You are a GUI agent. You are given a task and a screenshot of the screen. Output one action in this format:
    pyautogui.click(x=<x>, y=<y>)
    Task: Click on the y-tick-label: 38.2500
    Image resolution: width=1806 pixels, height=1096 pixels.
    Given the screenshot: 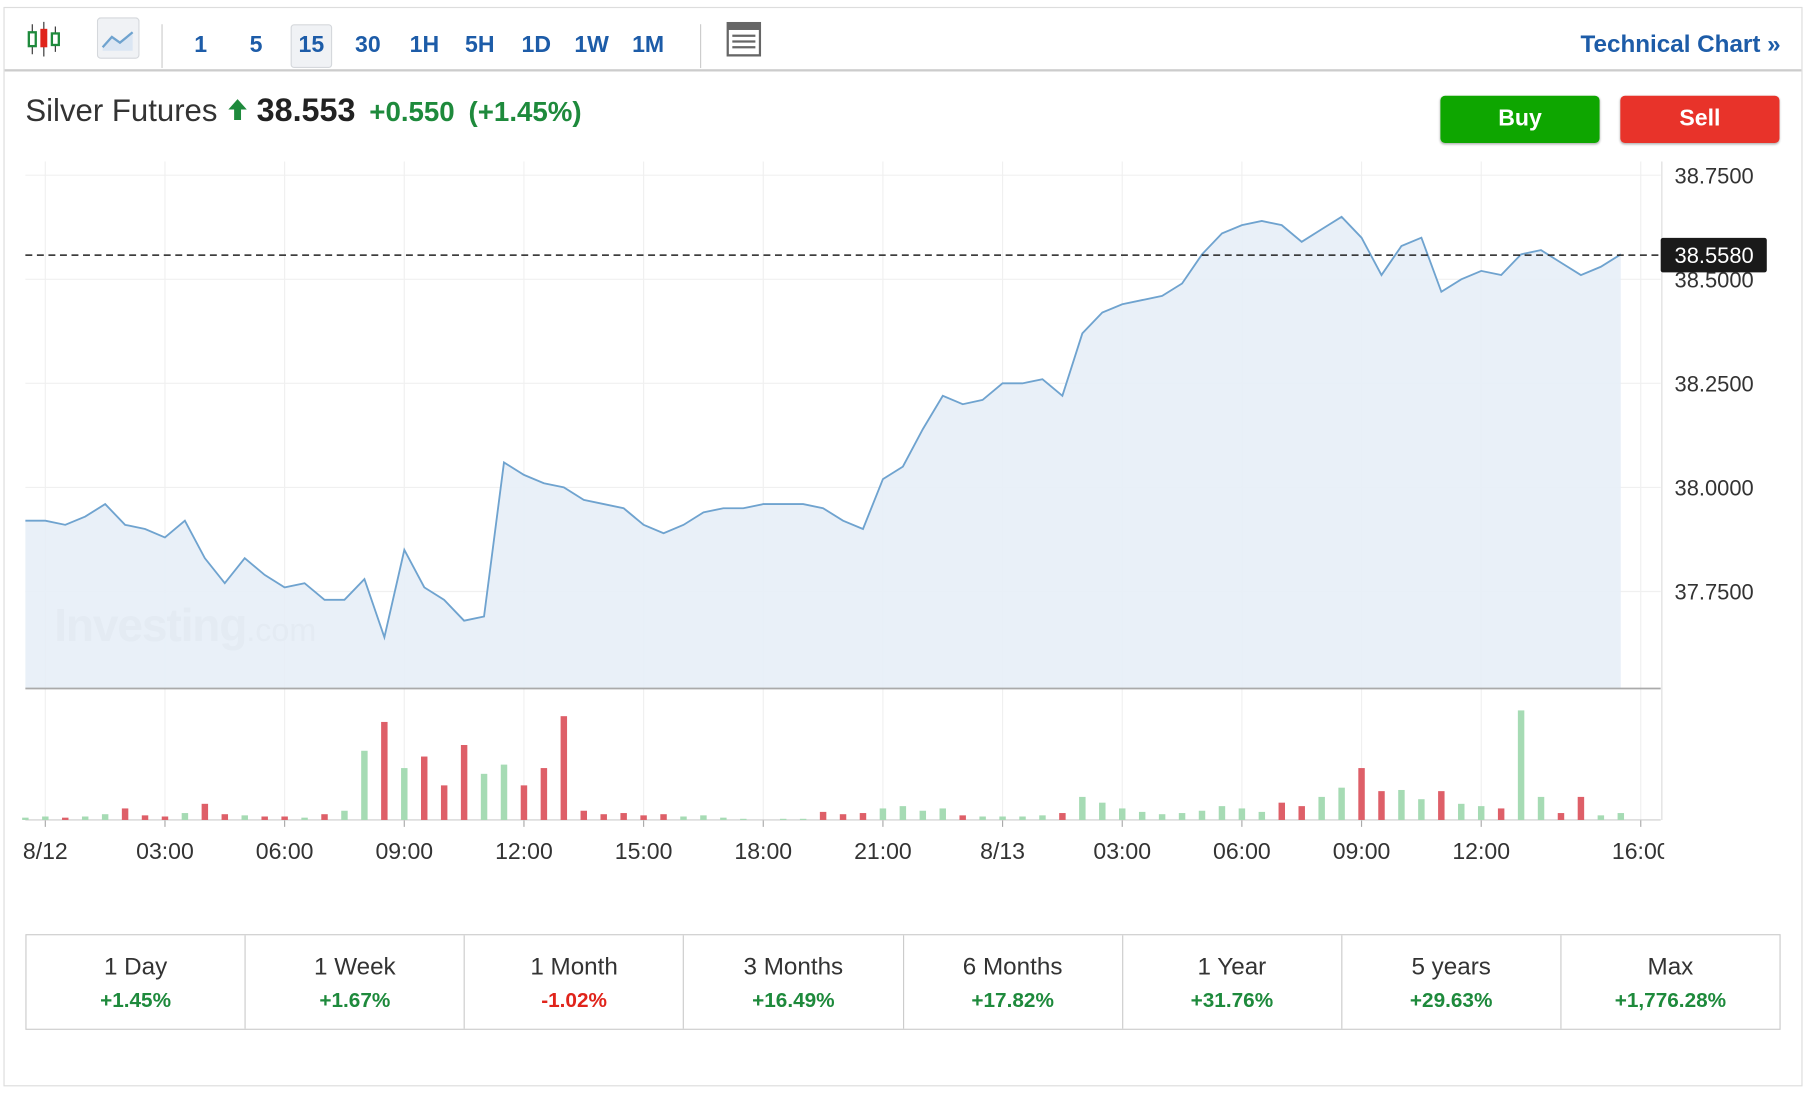 What is the action you would take?
    pyautogui.click(x=1714, y=383)
    